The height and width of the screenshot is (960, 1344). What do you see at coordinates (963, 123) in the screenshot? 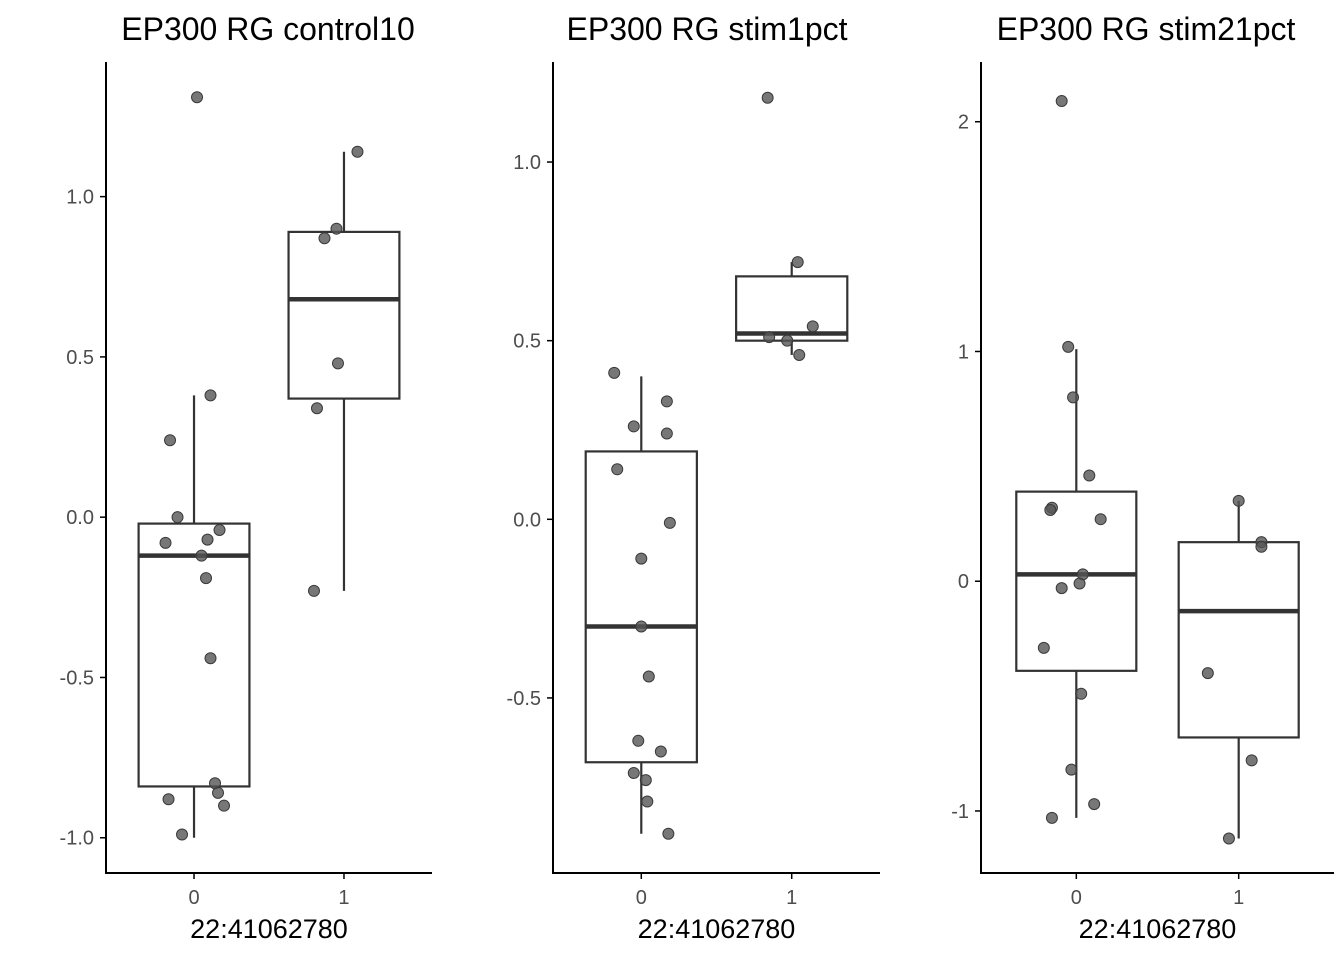
I see `y-tick-label: 2` at bounding box center [963, 123].